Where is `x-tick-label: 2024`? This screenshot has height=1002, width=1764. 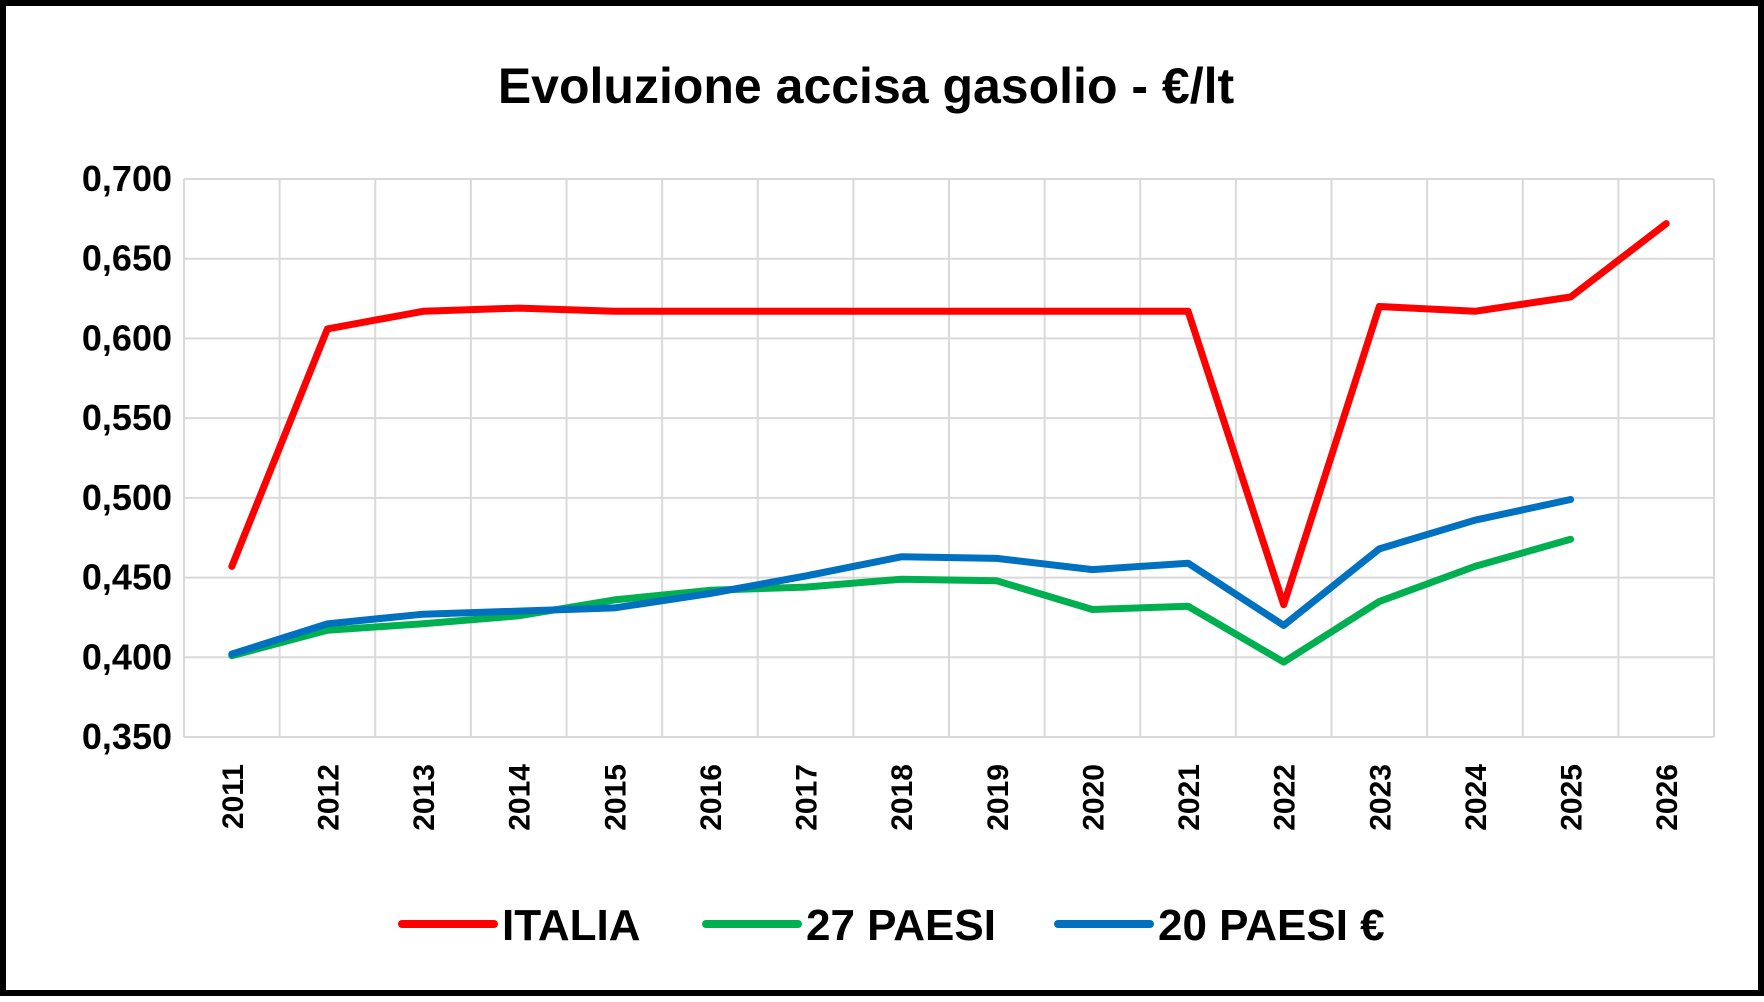 x-tick-label: 2024 is located at coordinates (1476, 797).